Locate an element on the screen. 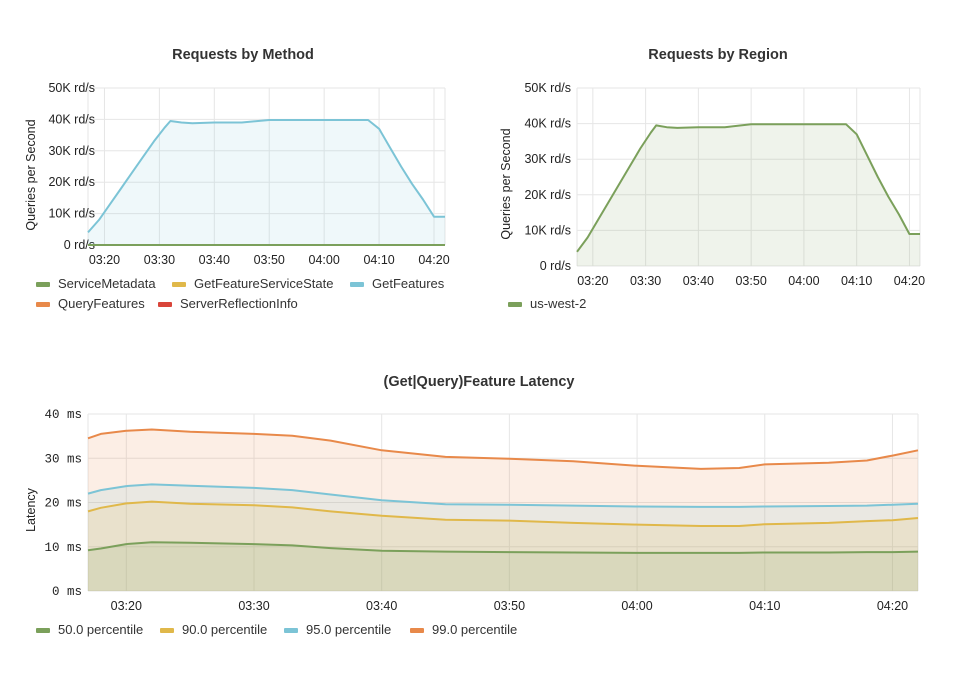 The height and width of the screenshot is (692, 980). y-tick-label: 0 ms is located at coordinates (67, 592).